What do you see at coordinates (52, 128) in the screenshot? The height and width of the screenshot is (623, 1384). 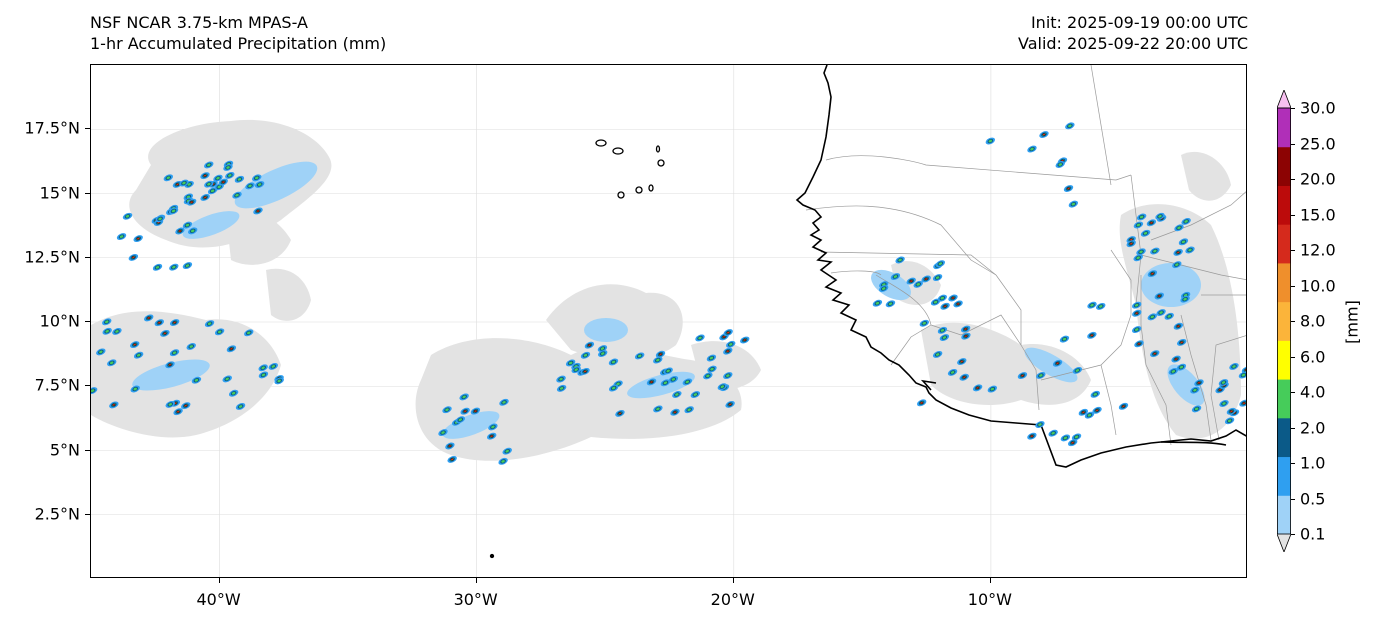 I see `lat-tick-label: 17.5°N` at bounding box center [52, 128].